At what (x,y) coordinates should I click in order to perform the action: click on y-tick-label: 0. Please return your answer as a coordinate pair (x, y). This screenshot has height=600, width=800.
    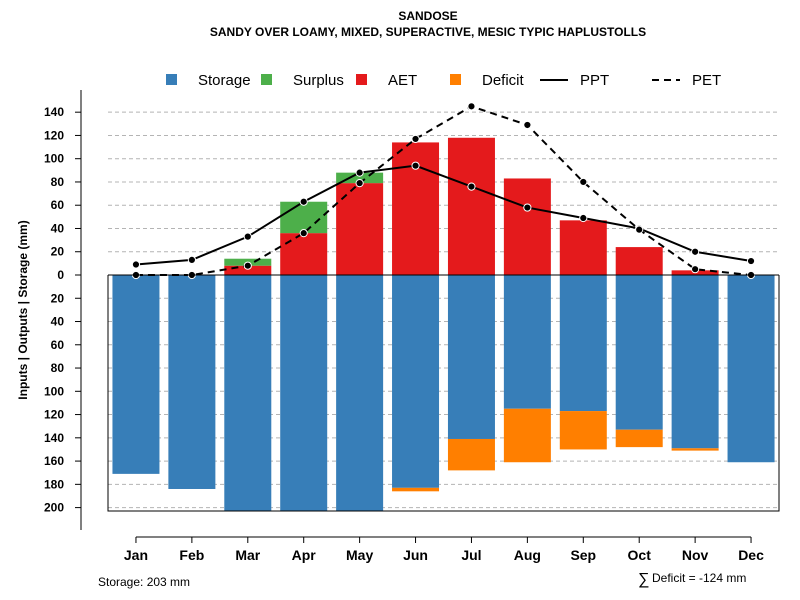
    Looking at the image, I should click on (60, 275).